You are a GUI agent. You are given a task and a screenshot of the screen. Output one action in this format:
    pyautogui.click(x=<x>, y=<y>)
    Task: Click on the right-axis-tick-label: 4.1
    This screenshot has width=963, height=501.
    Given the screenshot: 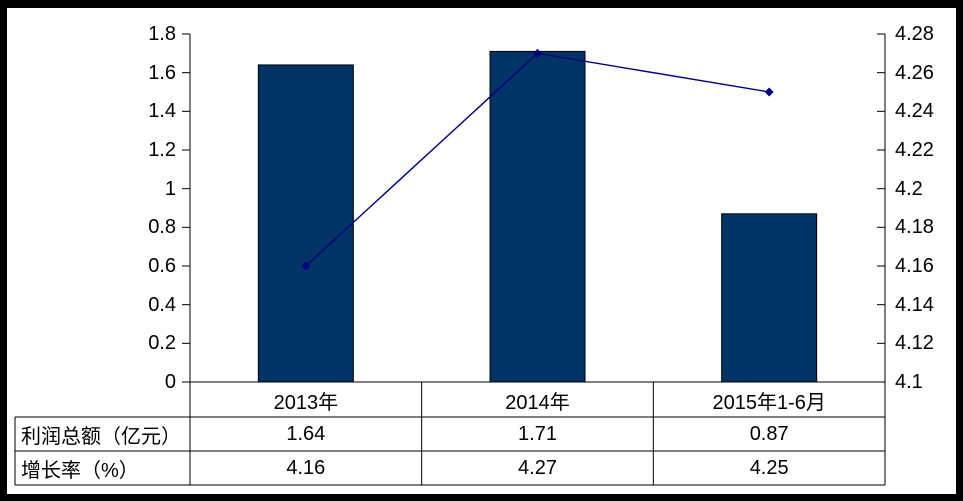 What is the action you would take?
    pyautogui.click(x=909, y=382)
    